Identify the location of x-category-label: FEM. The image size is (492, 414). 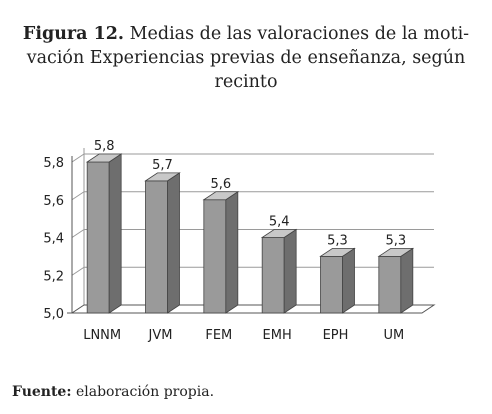
(218, 335).